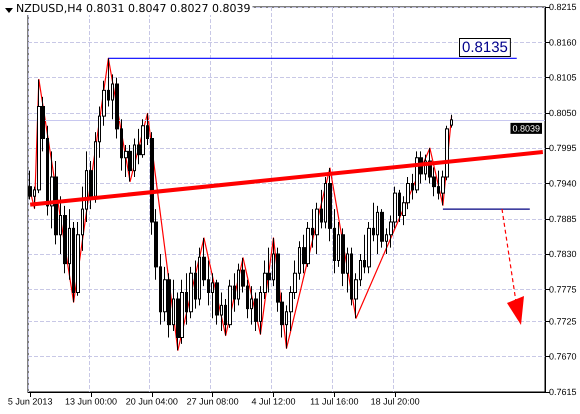 This screenshot has height=414, width=580. What do you see at coordinates (563, 321) in the screenshot?
I see `y-tick-label: 0.7725` at bounding box center [563, 321].